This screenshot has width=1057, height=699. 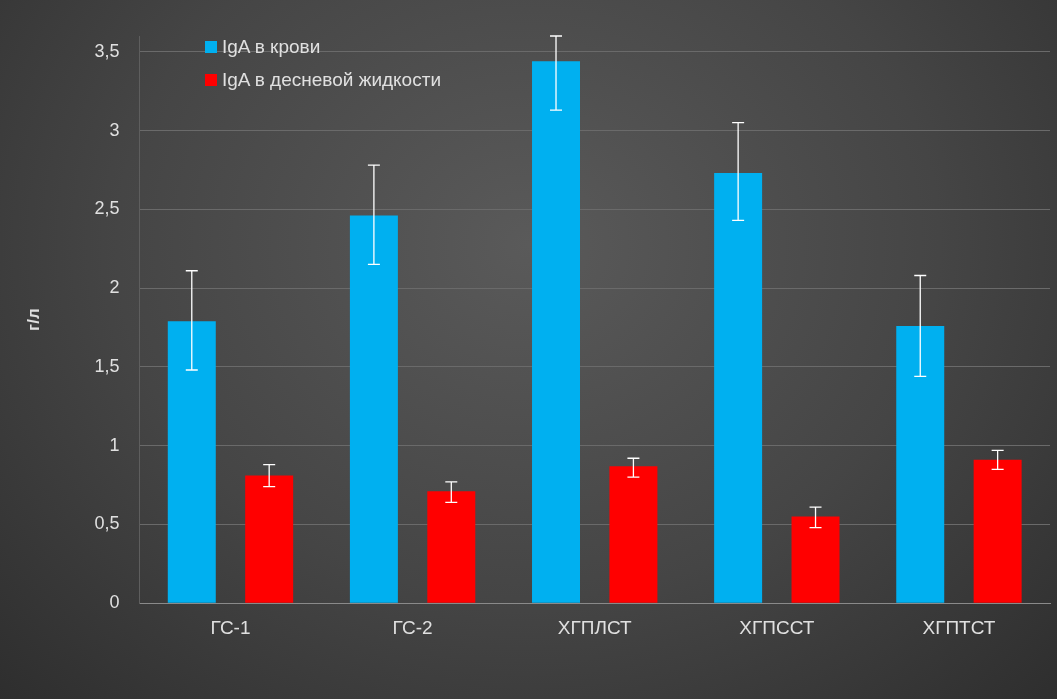 I want to click on x-tick-label: ГС-1, so click(x=230, y=627).